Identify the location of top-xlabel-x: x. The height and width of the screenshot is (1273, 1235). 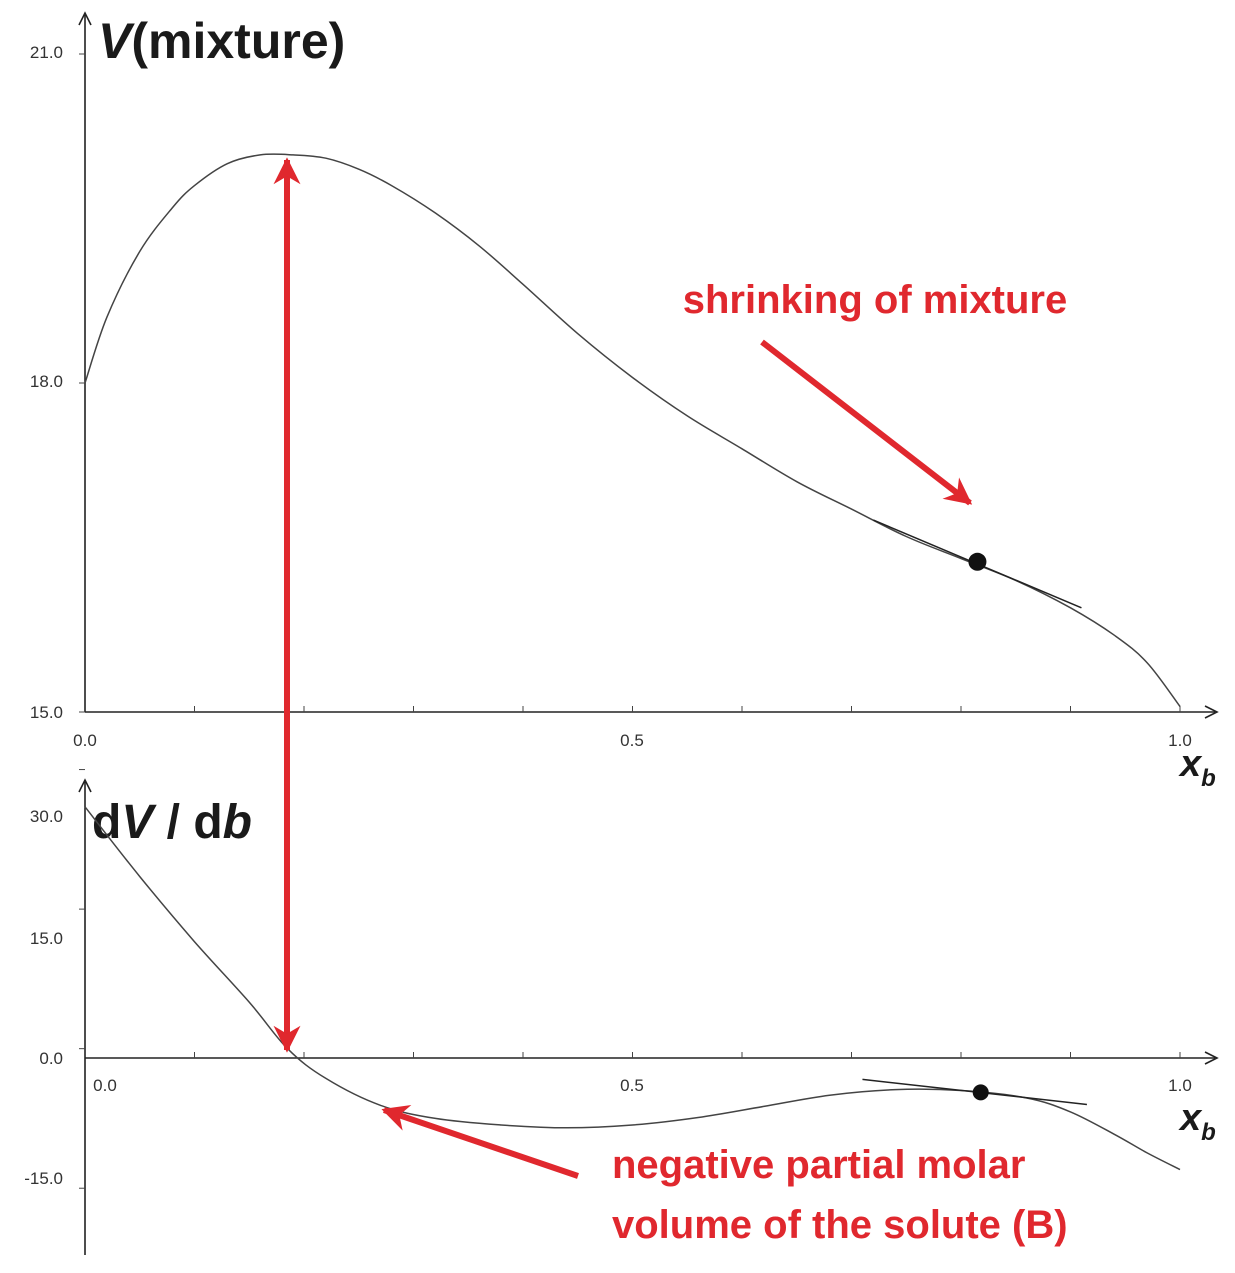
(1190, 764).